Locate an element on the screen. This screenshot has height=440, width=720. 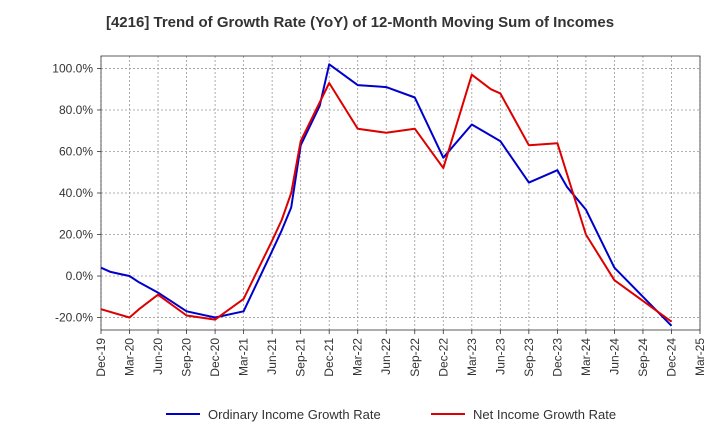
x-tick-label: Sep-22 is located at coordinates (415, 357).